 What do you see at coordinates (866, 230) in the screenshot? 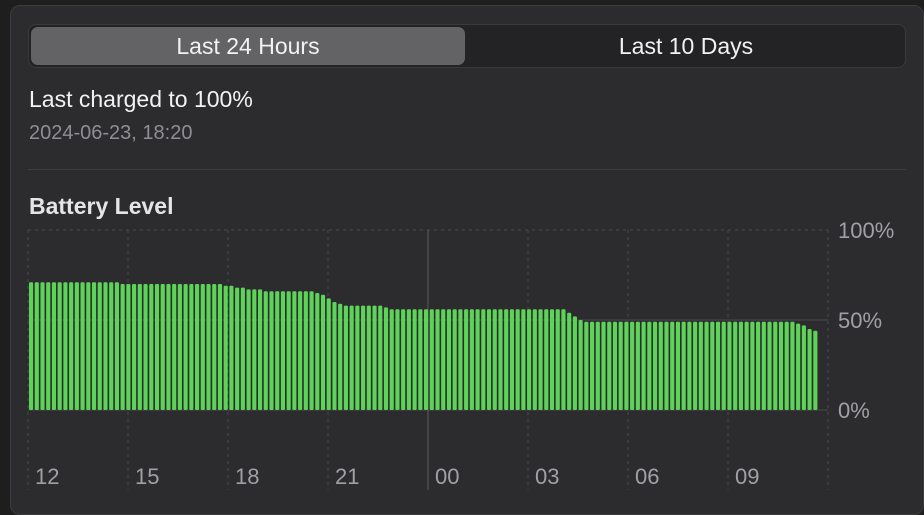
I see `y-tick-label: 100%` at bounding box center [866, 230].